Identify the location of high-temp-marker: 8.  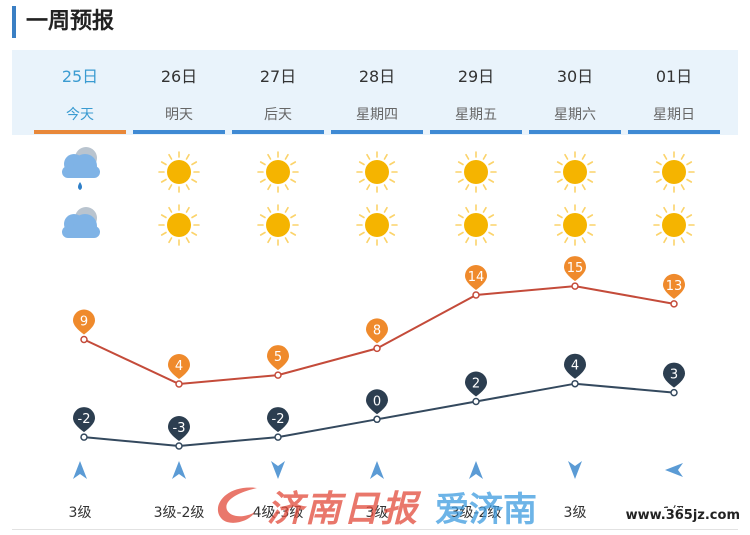
(377, 331).